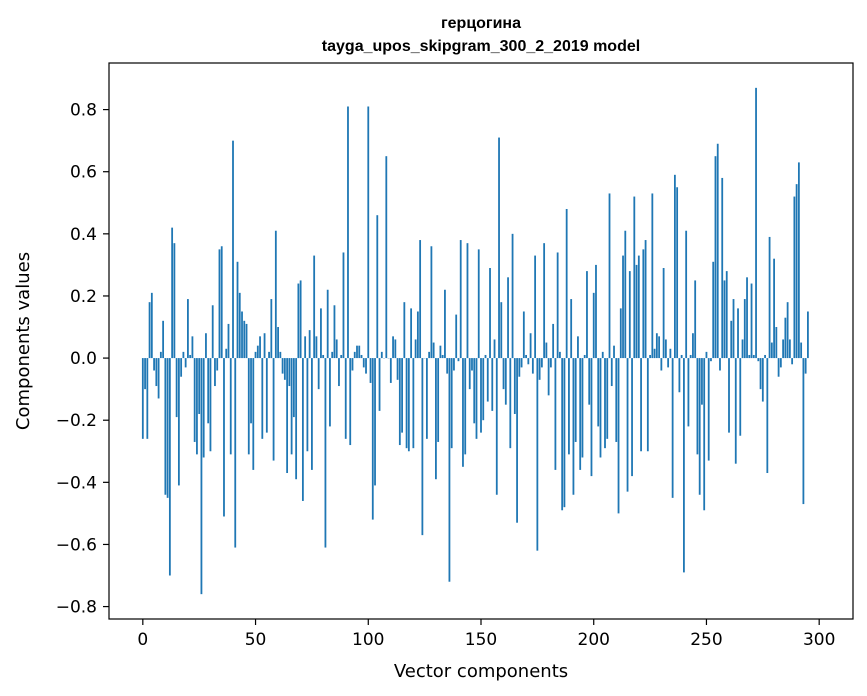 This screenshot has width=867, height=696. What do you see at coordinates (481, 23) in the screenshot?
I see `chart-title: герцогина` at bounding box center [481, 23].